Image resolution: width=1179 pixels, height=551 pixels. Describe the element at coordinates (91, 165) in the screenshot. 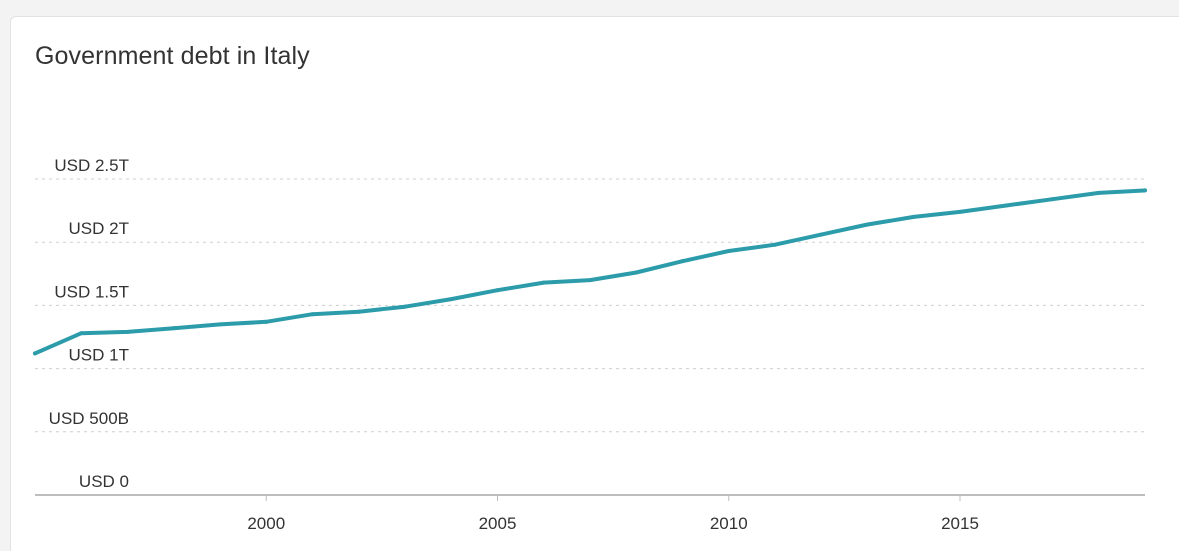

I see `y-tick-label: USD 2.5T` at that location.